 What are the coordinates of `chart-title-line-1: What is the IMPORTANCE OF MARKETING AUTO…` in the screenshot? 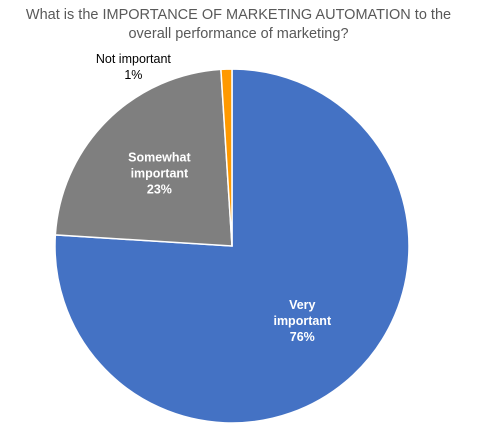 It's located at (238, 15).